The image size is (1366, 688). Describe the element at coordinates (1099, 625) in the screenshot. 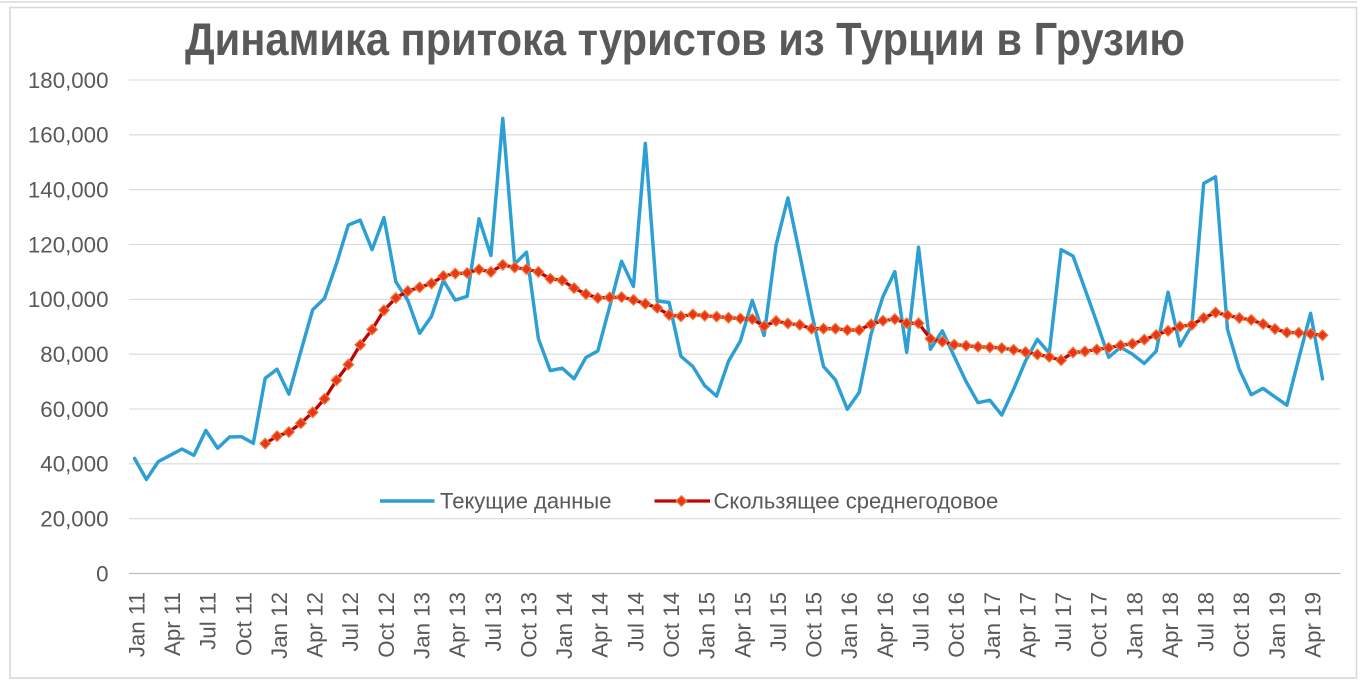

I see `svg-text: Oct 17` at that location.